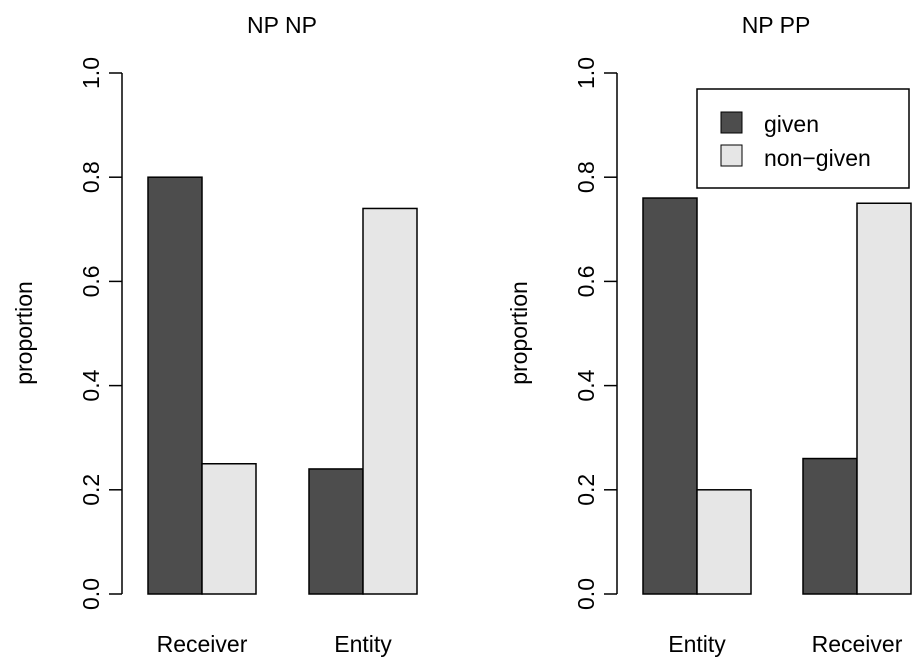  What do you see at coordinates (791, 124) in the screenshot?
I see `legend-label-given: given` at bounding box center [791, 124].